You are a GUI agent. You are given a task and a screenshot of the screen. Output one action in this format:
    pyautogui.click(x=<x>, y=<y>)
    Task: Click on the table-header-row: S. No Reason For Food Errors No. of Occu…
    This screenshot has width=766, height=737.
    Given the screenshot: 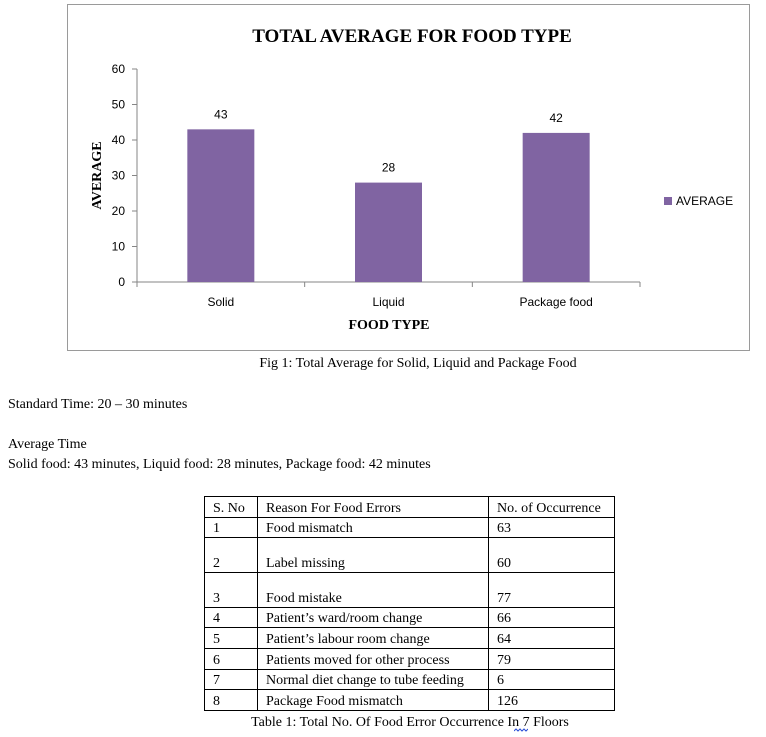 What is the action you would take?
    pyautogui.click(x=409, y=507)
    